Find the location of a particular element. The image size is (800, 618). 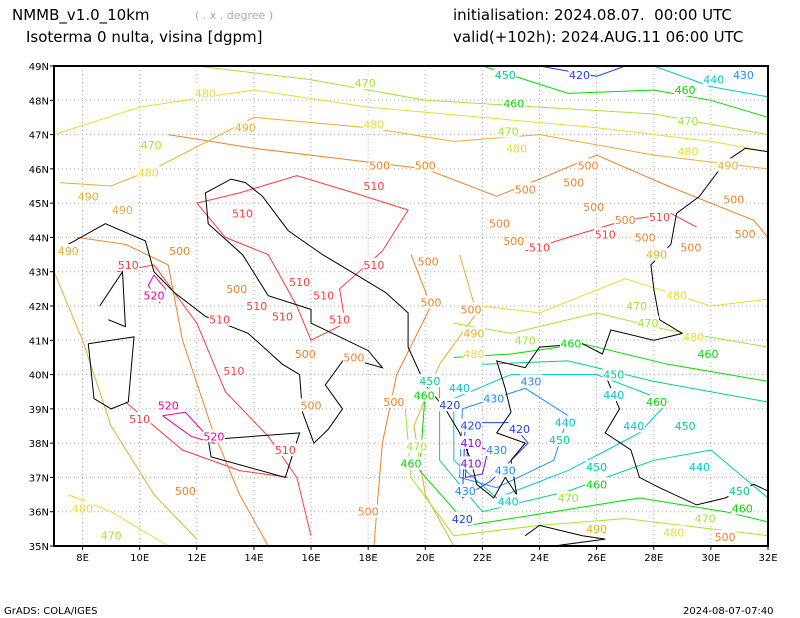

contour-label: 520 is located at coordinates (213, 436).